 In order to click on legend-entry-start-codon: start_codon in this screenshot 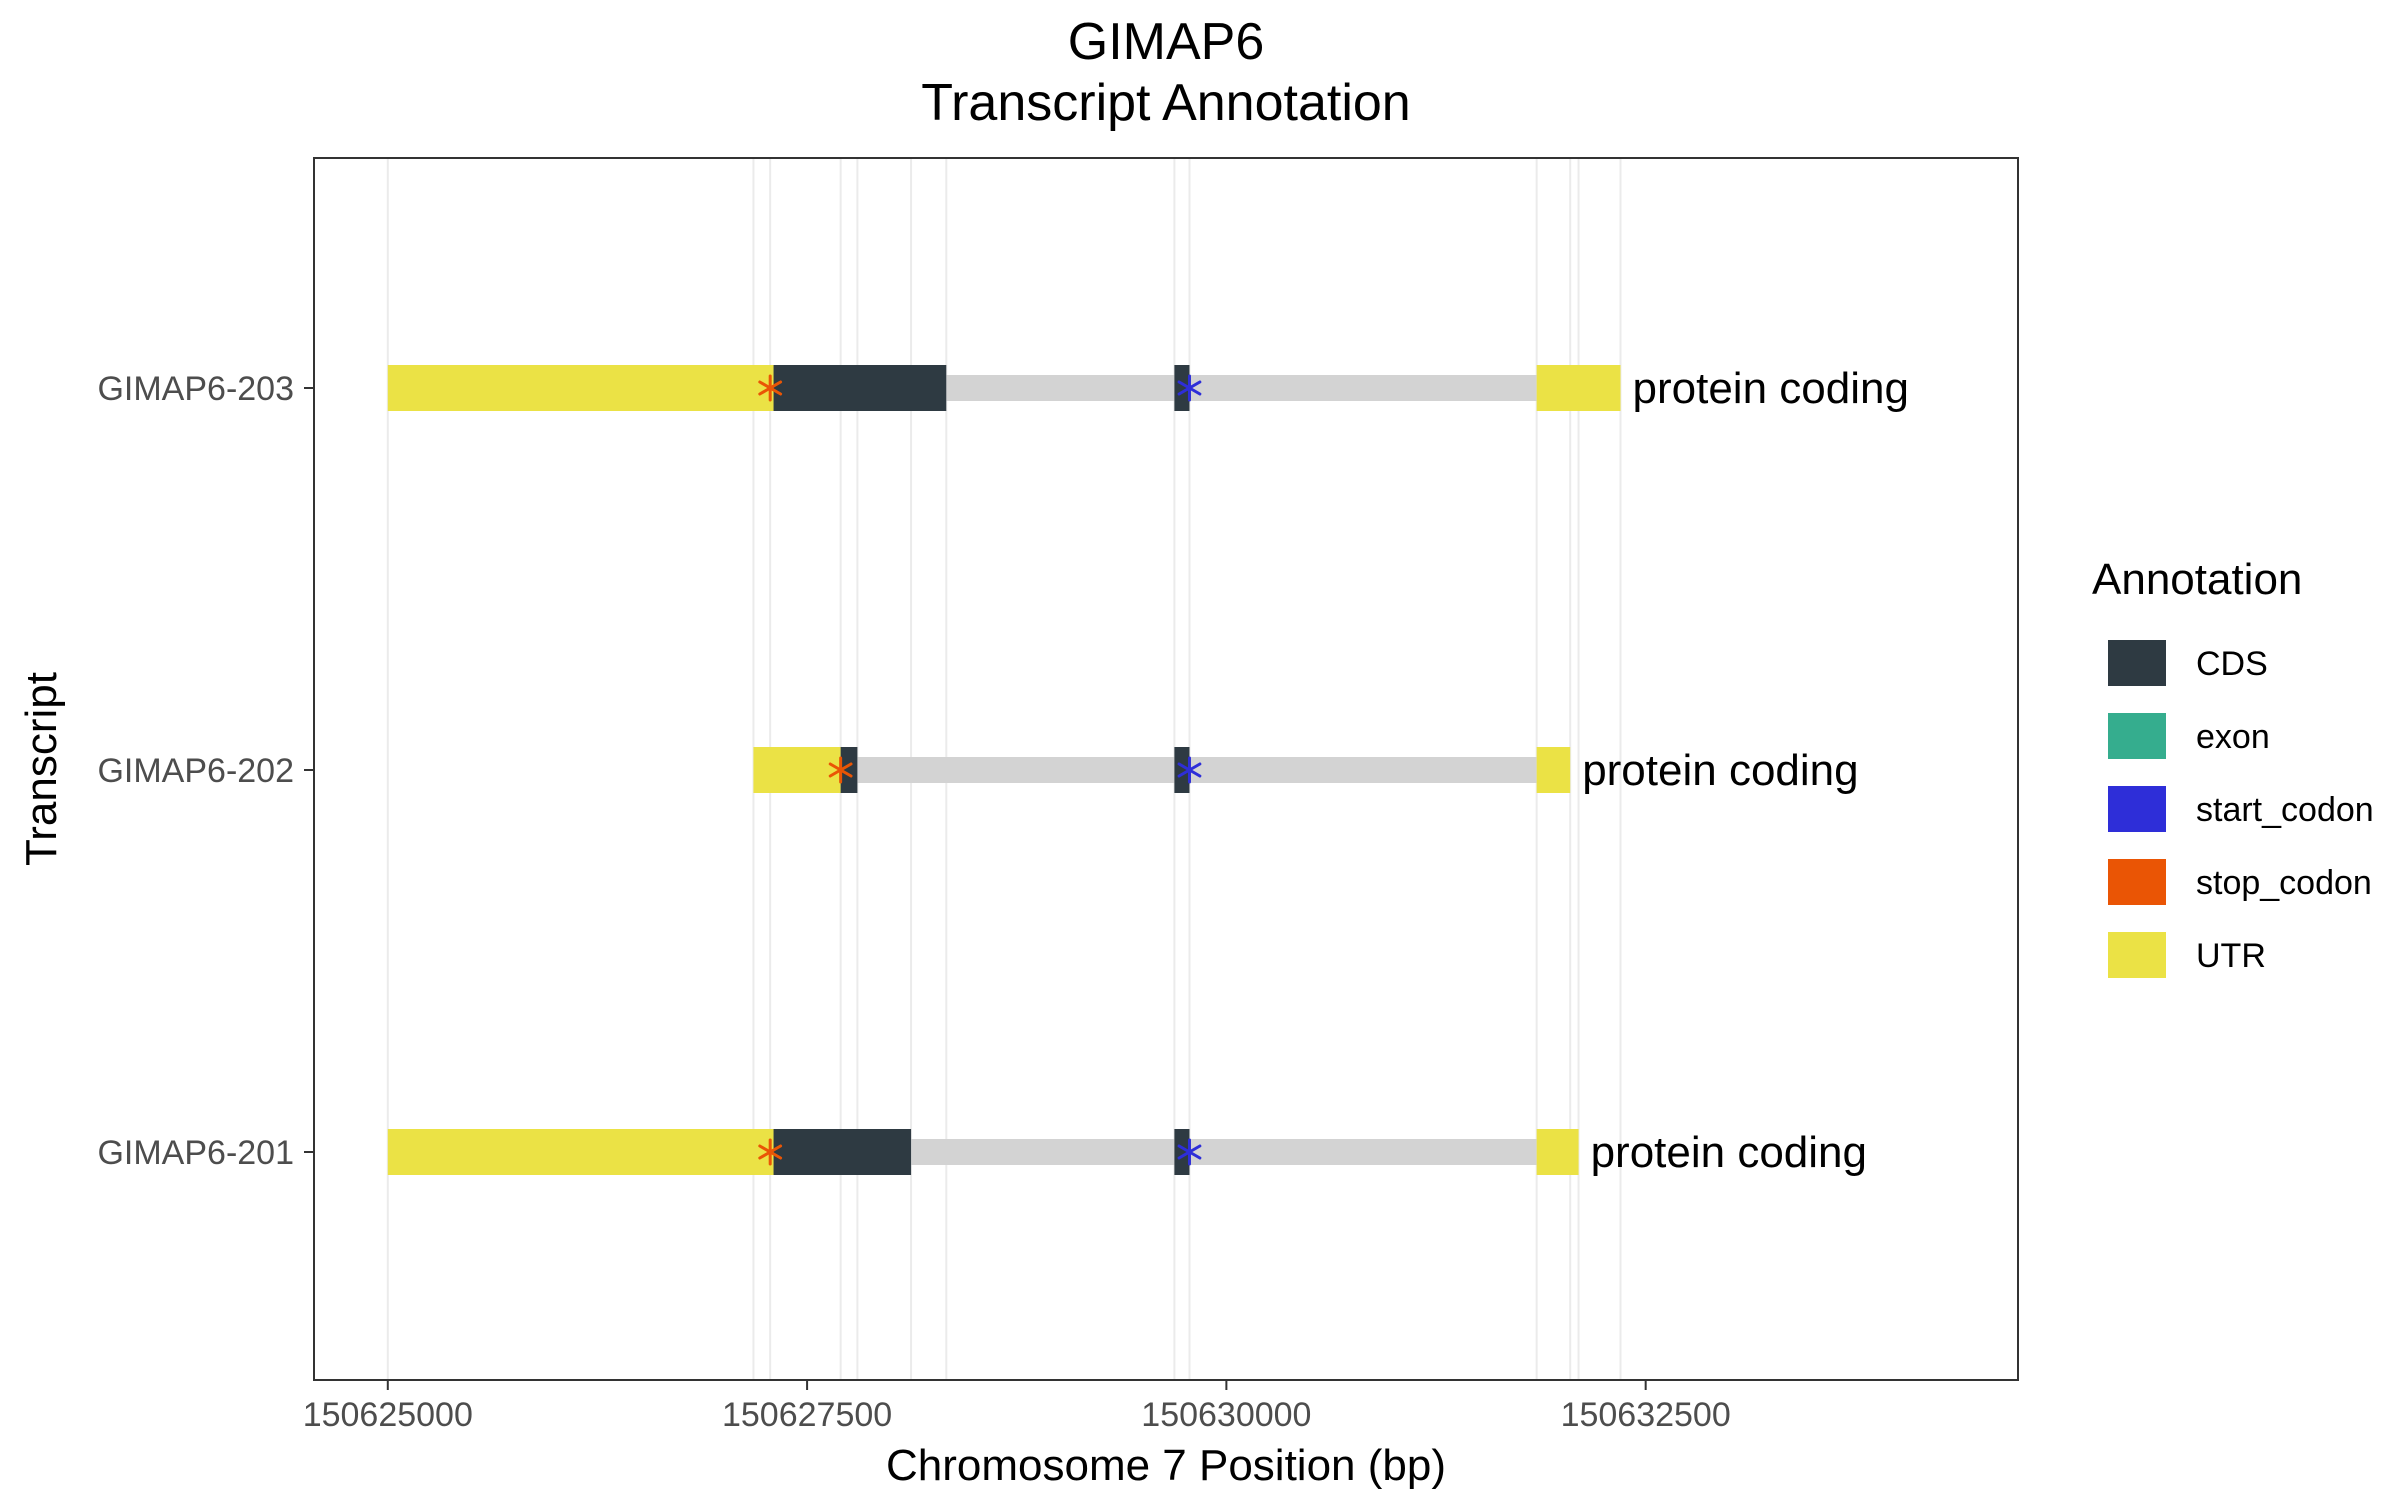, I will do `click(2241, 809)`.